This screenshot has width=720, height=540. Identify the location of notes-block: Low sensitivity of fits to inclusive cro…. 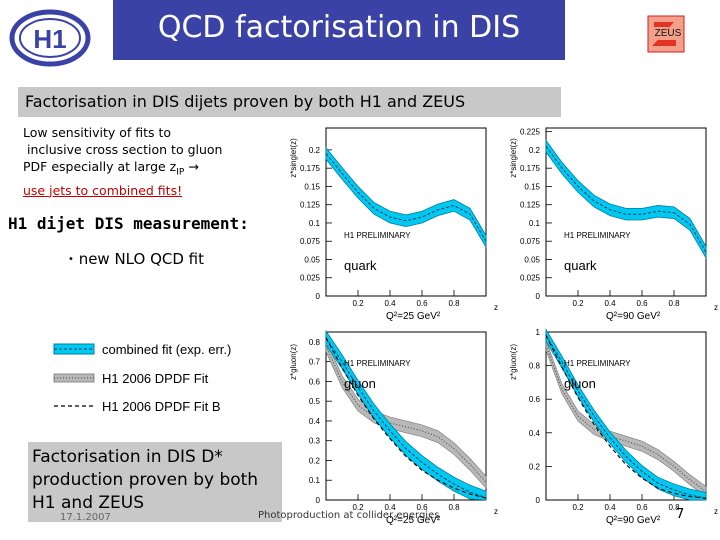
(148, 161).